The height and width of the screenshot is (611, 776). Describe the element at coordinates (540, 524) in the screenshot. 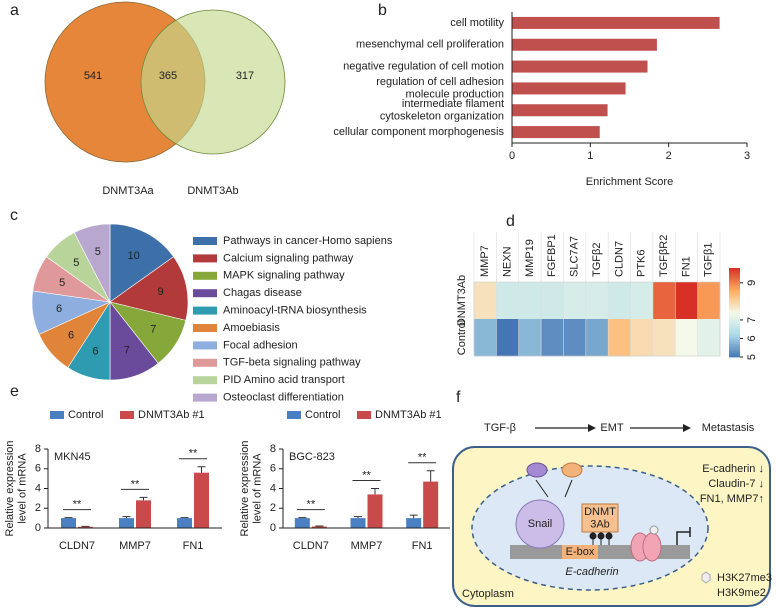

I see `snail-label: Snail` at that location.